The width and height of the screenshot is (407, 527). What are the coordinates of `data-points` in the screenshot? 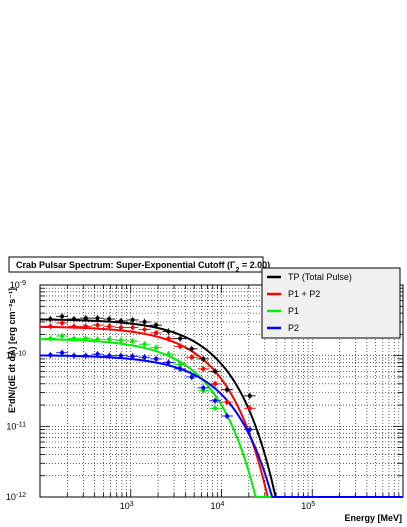 It's located at (150, 373).